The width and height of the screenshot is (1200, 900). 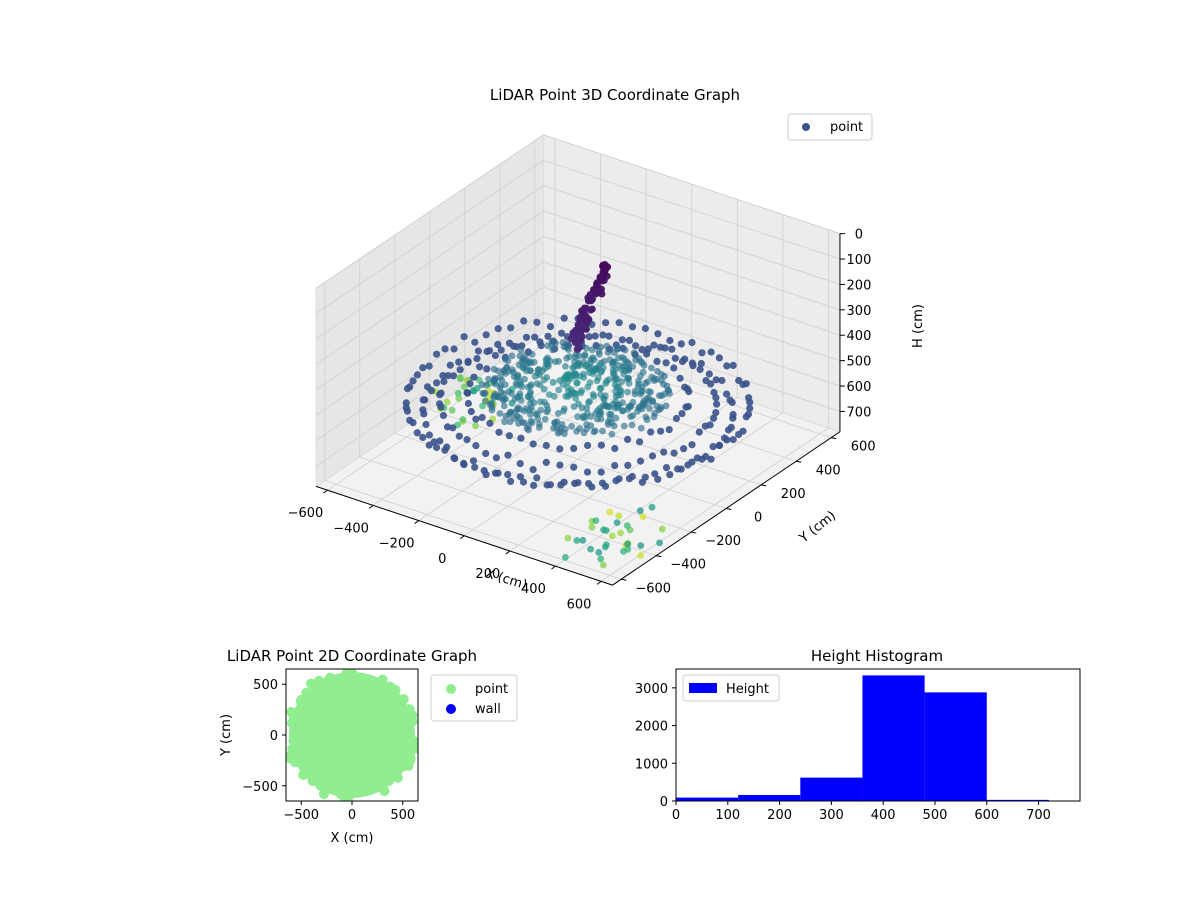 What do you see at coordinates (306, 513) in the screenshot?
I see `chart-3d-x-tick-label: −600` at bounding box center [306, 513].